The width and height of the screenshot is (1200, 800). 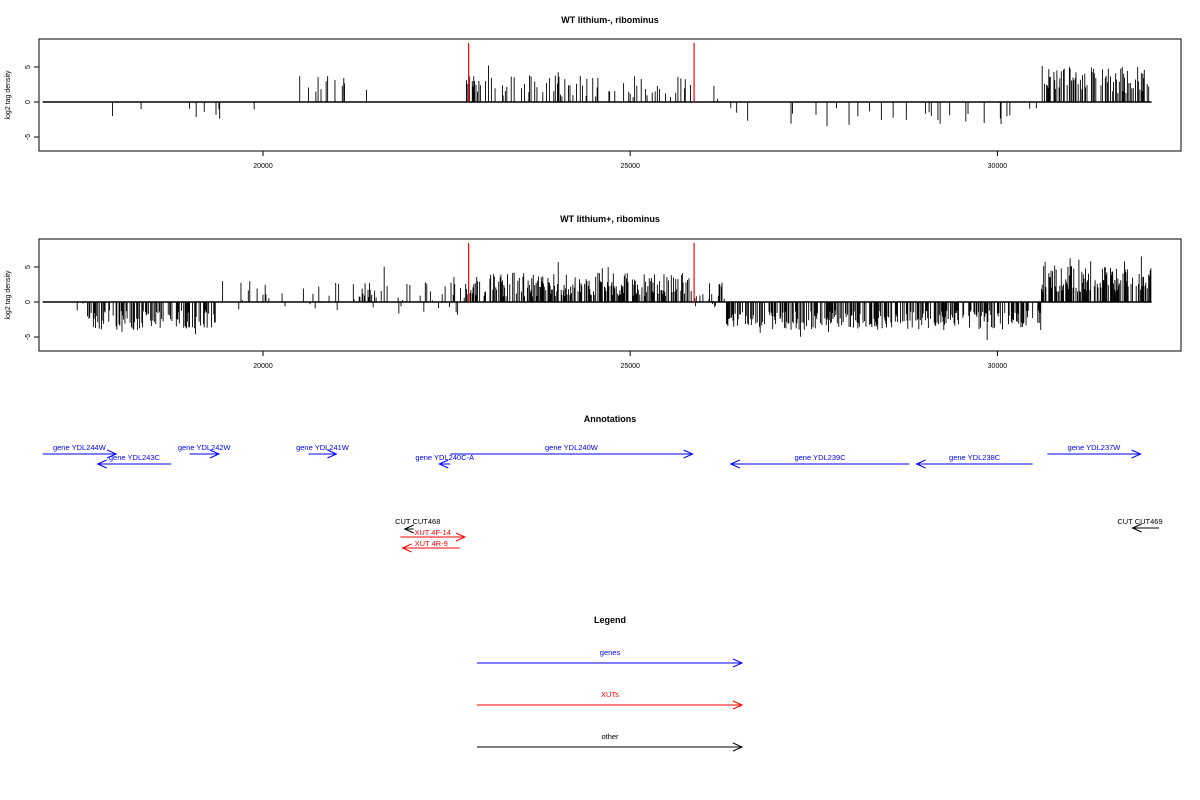 What do you see at coordinates (820, 457) in the screenshot?
I see `annotation-label: gene YDL239C` at bounding box center [820, 457].